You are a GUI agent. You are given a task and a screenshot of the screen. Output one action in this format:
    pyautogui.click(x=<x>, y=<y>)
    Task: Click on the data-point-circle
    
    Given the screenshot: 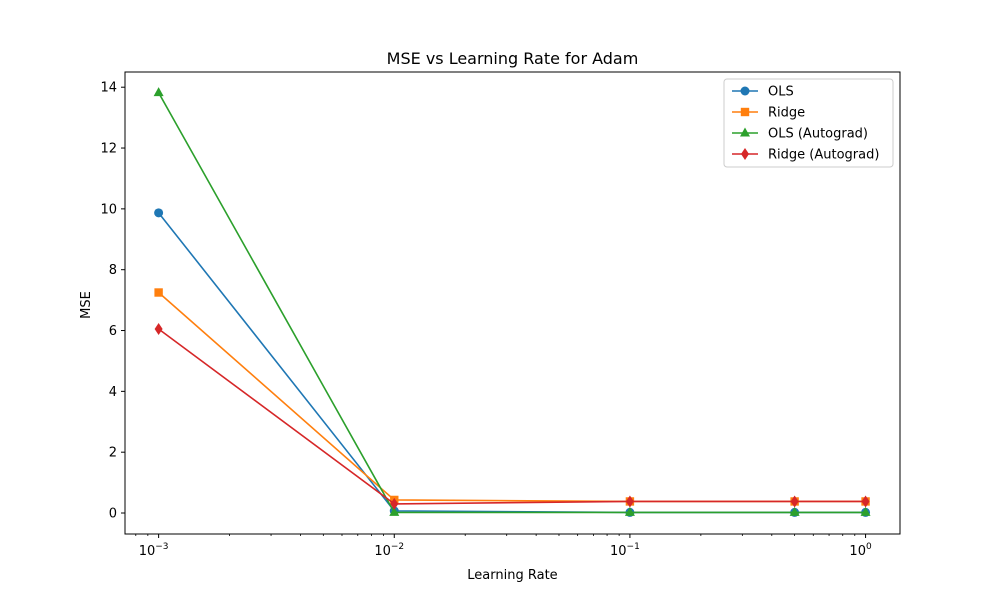 What is the action you would take?
    pyautogui.click(x=159, y=213)
    